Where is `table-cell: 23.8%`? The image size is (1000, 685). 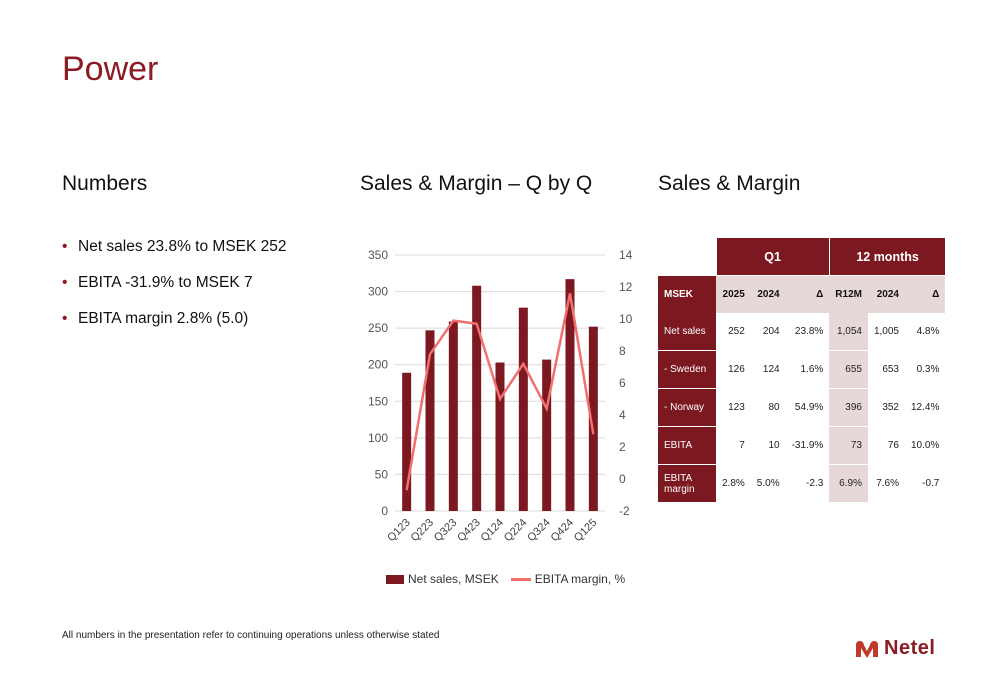 table-cell: 23.8% is located at coordinates (809, 331).